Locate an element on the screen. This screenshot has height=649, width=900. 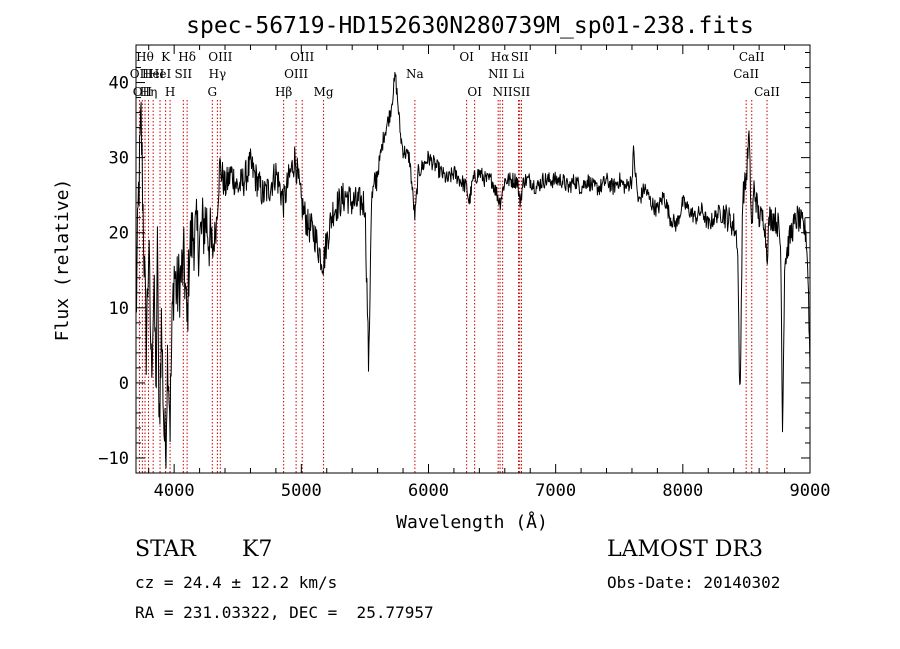
line-marker-label: Li is located at coordinates (519, 74).